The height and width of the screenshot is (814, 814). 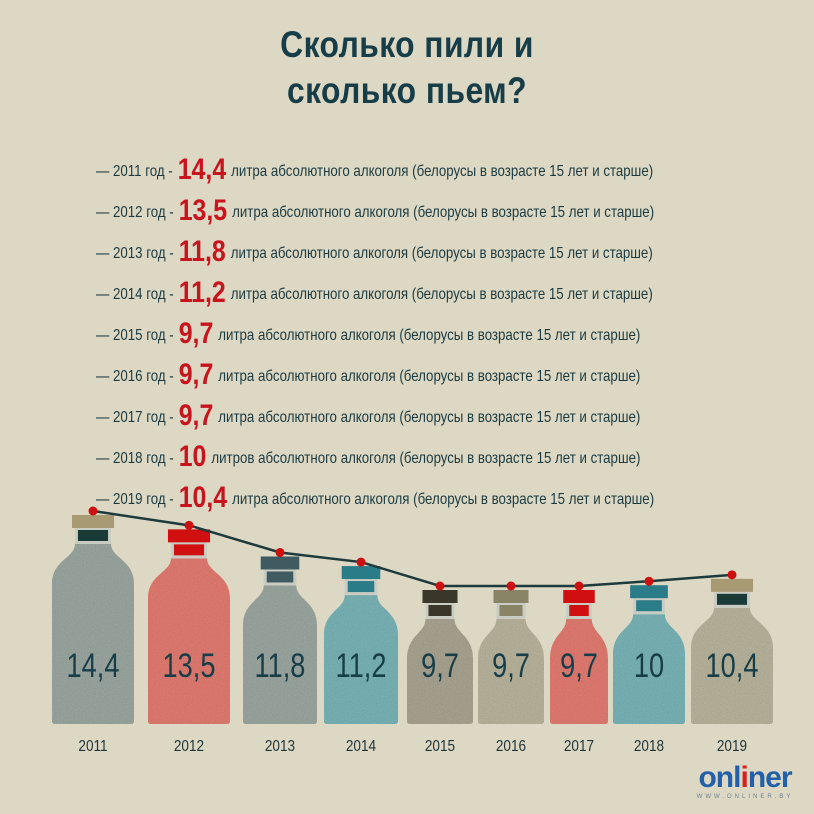 I want to click on bottle-value-label: 11,8, so click(x=280, y=665).